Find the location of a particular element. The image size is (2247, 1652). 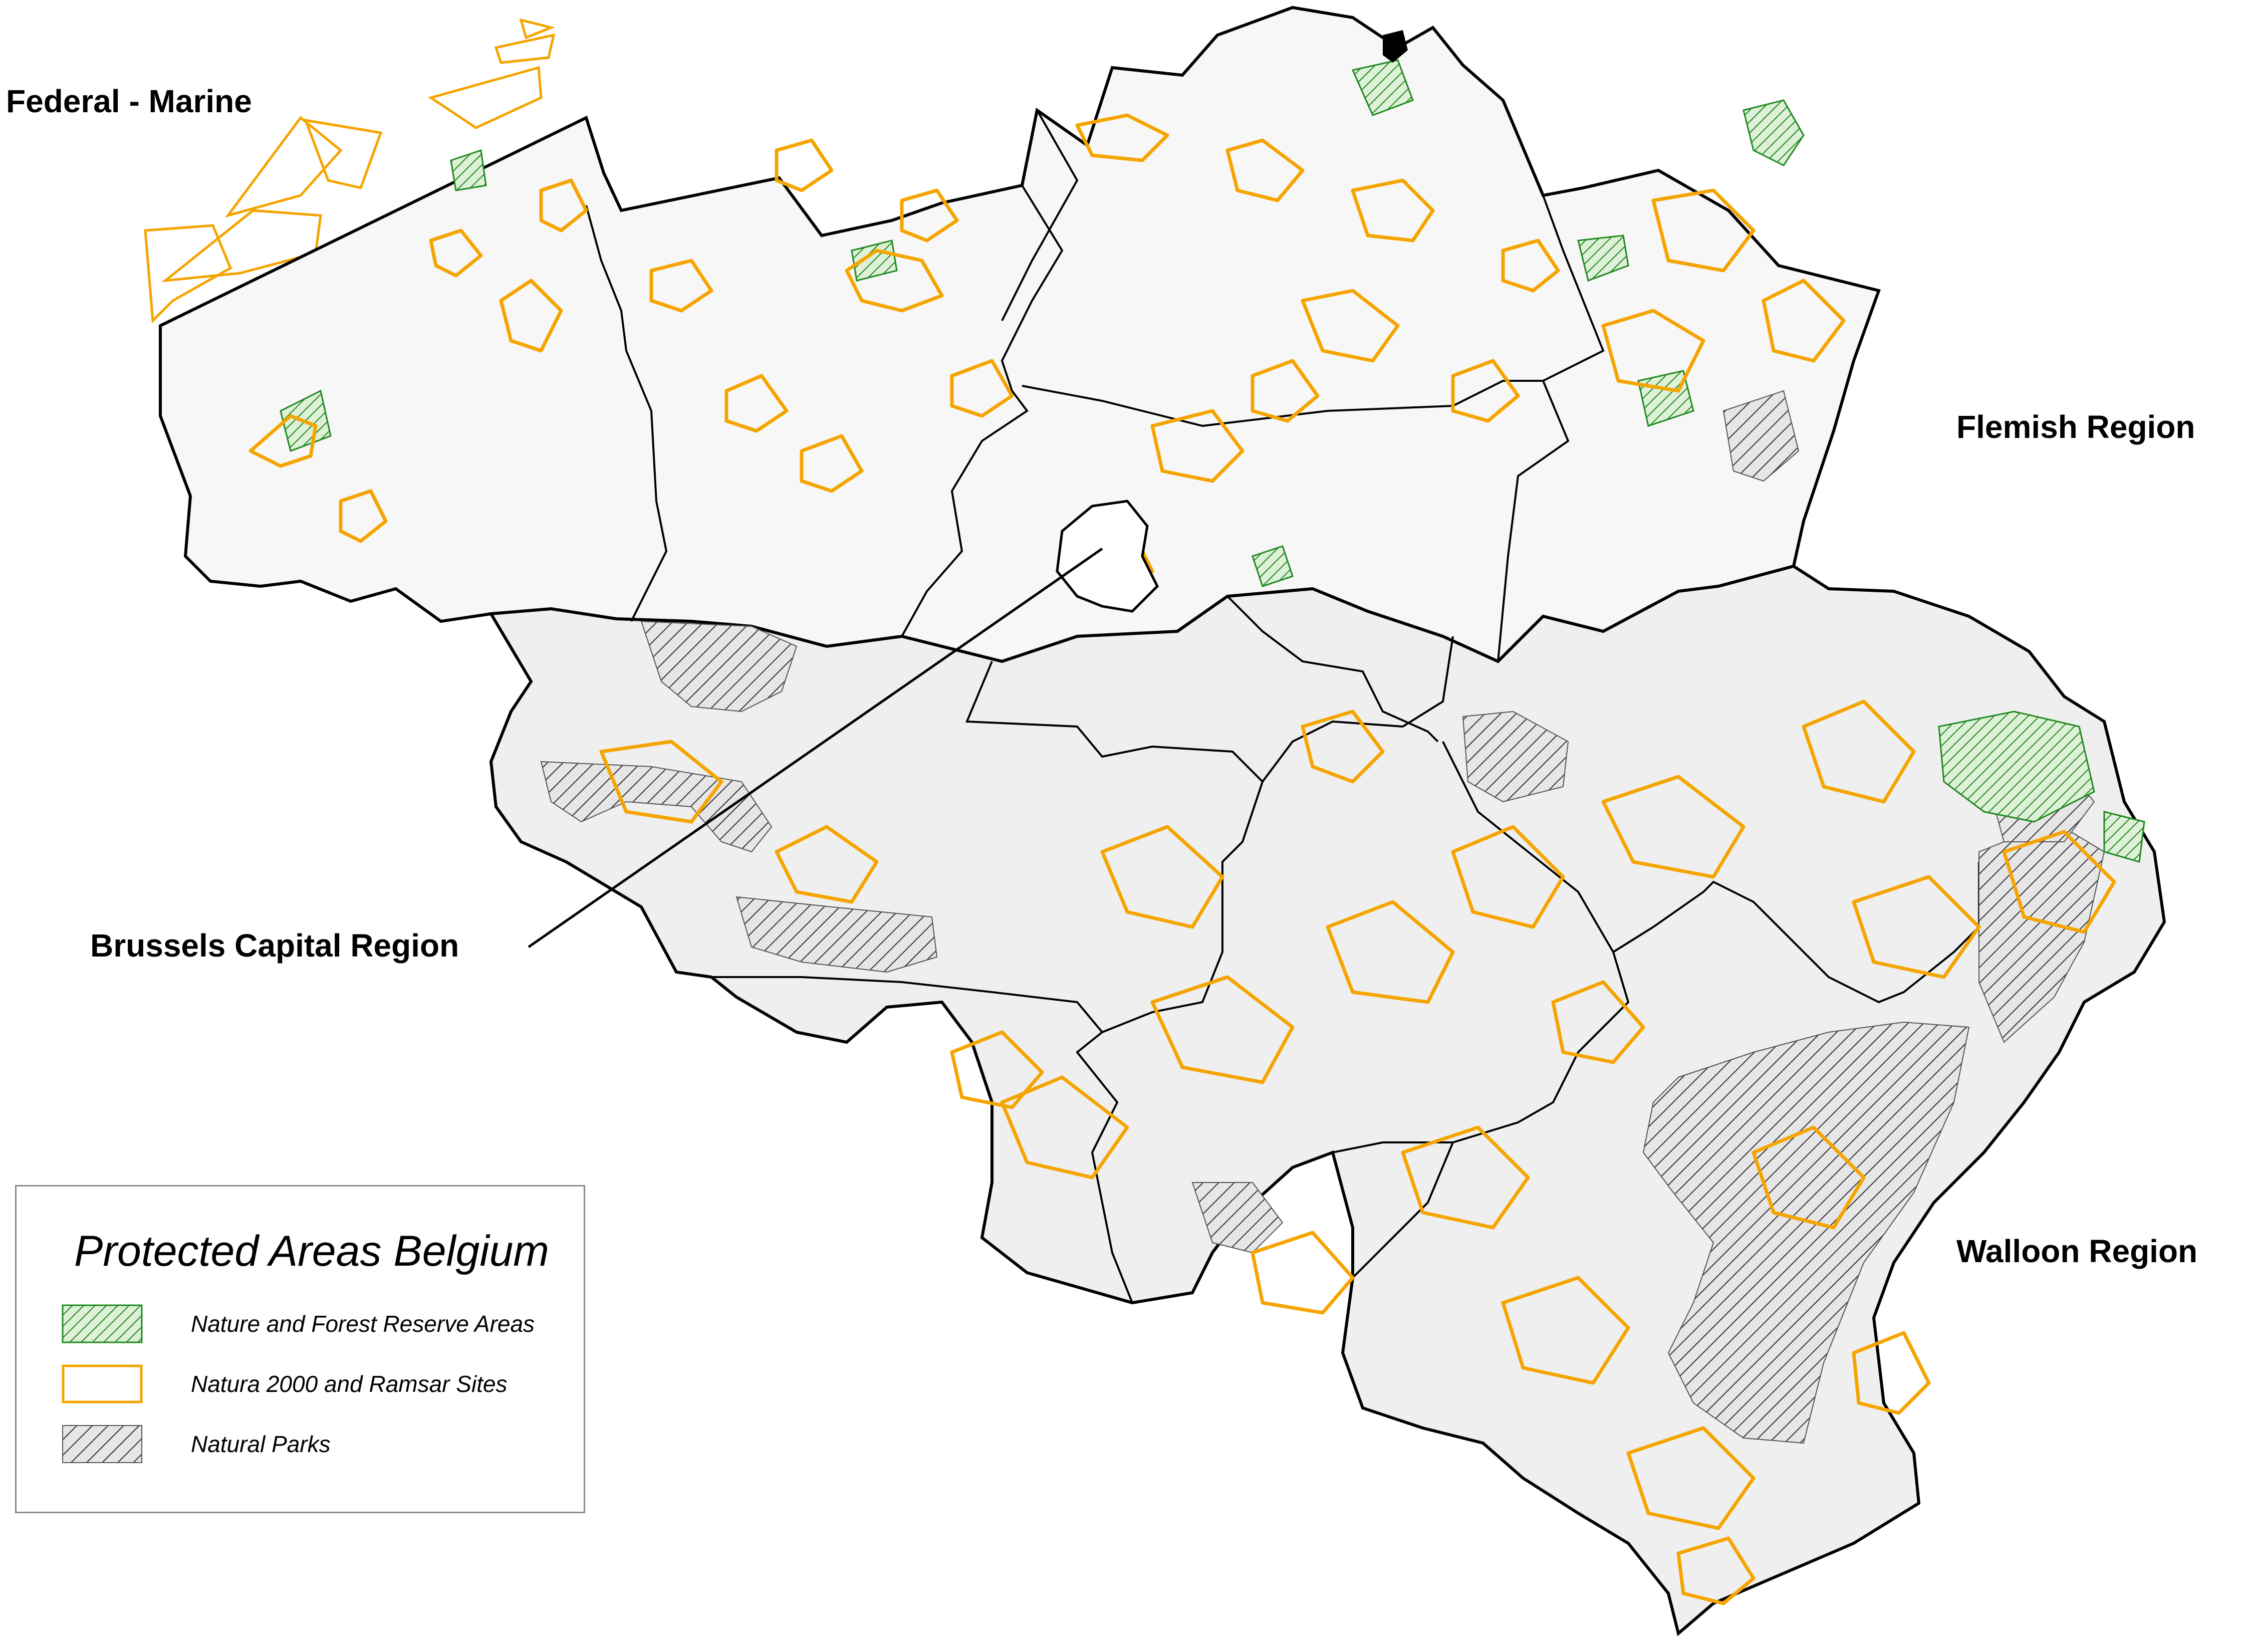

brussels-capital-region-label: Brussels Capital Region is located at coordinates (274, 945).